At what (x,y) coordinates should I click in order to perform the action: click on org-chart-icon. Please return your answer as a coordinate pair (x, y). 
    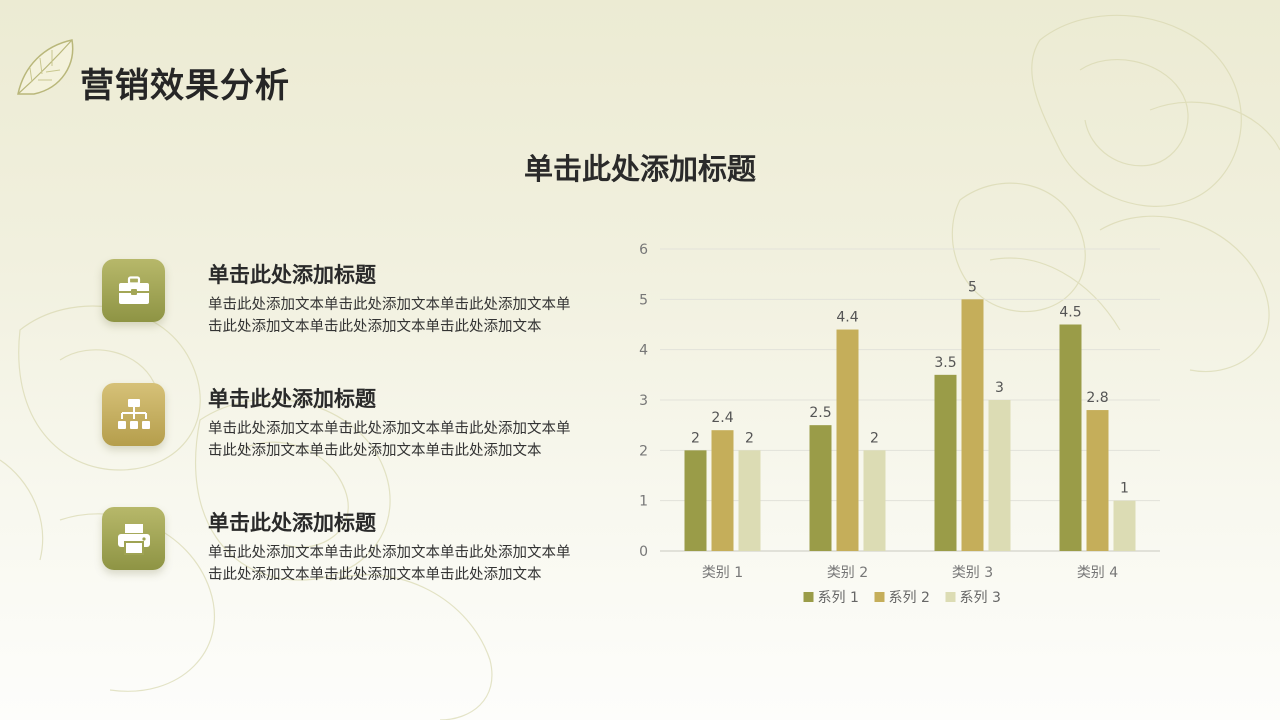
    Looking at the image, I should click on (133, 414).